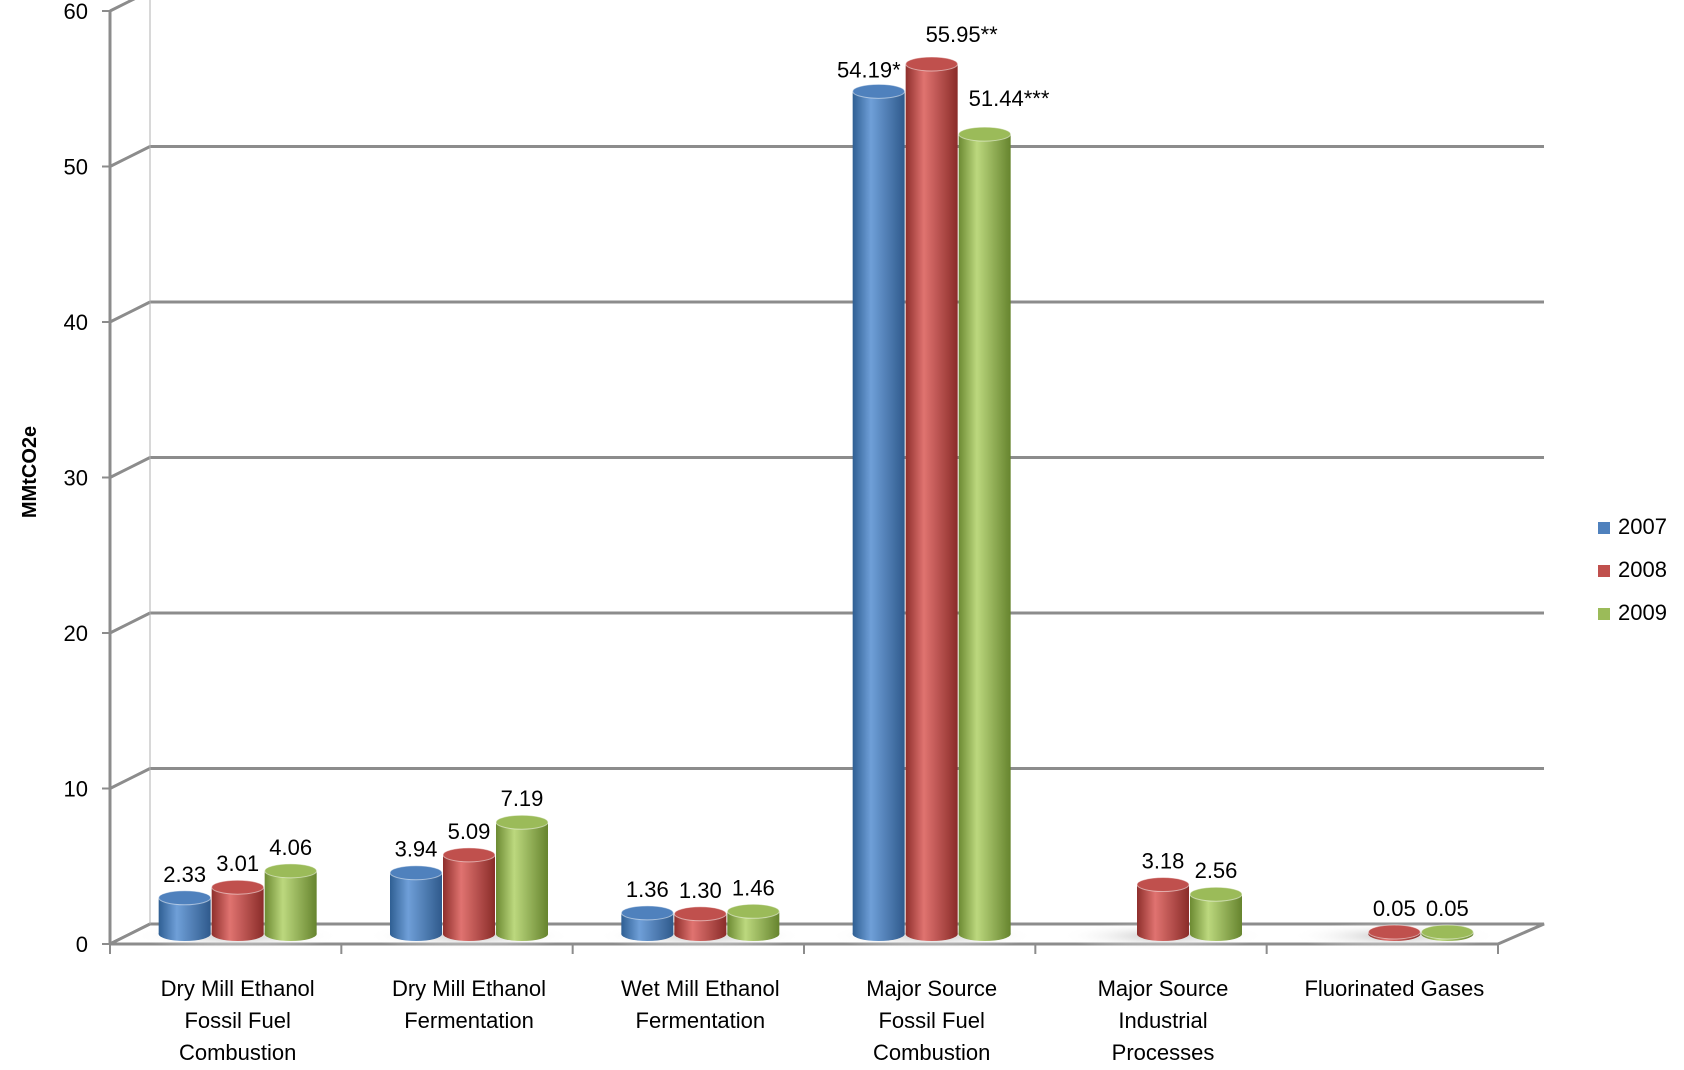 Image resolution: width=1684 pixels, height=1070 pixels. What do you see at coordinates (1163, 861) in the screenshot?
I see `data-label: 3.18` at bounding box center [1163, 861].